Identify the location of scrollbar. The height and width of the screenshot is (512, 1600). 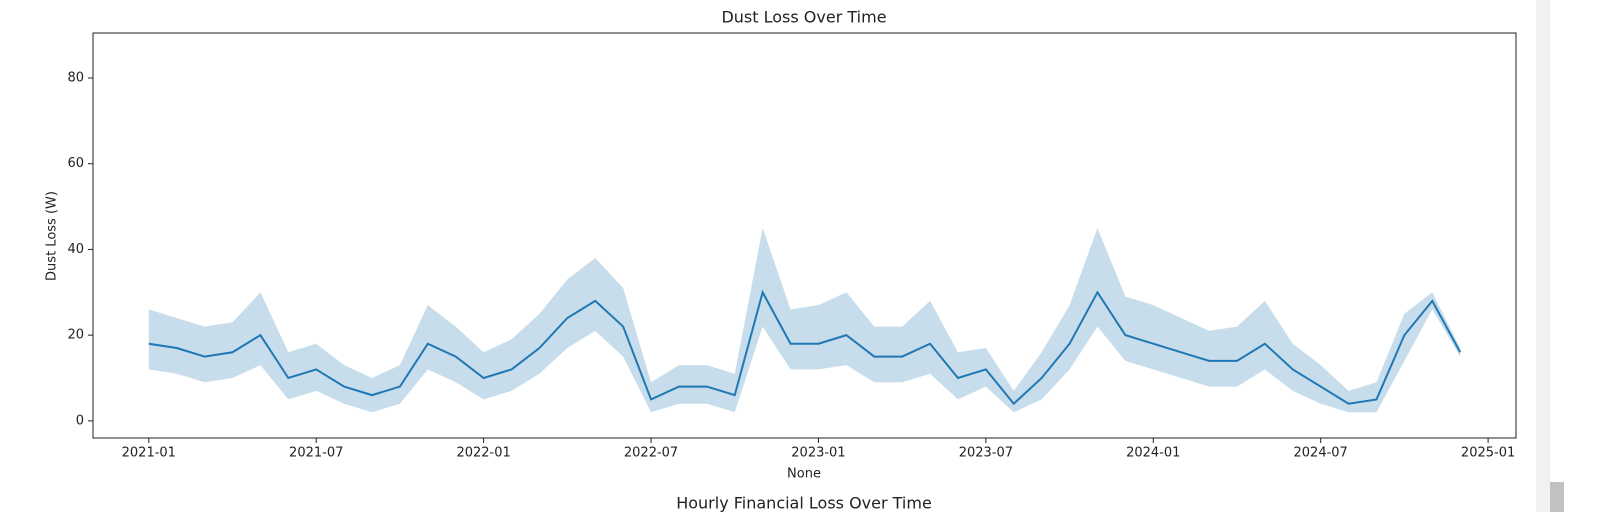
(1543, 256).